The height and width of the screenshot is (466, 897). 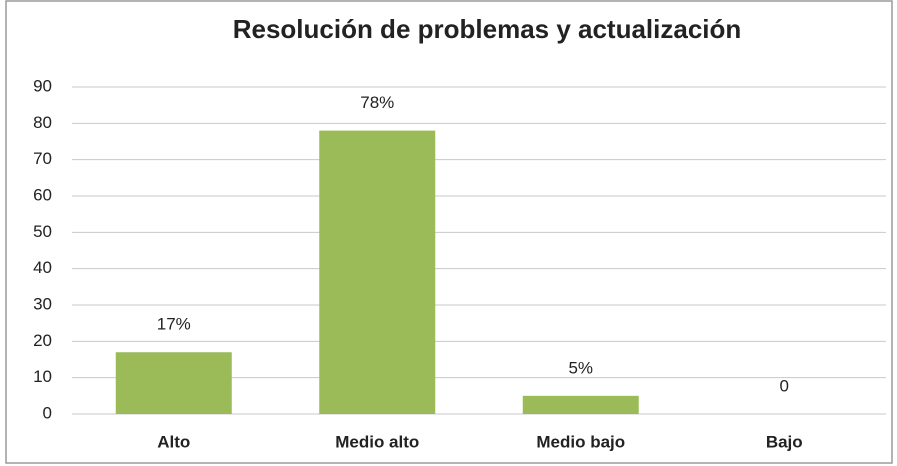 I want to click on data-label: 5%, so click(x=580, y=367).